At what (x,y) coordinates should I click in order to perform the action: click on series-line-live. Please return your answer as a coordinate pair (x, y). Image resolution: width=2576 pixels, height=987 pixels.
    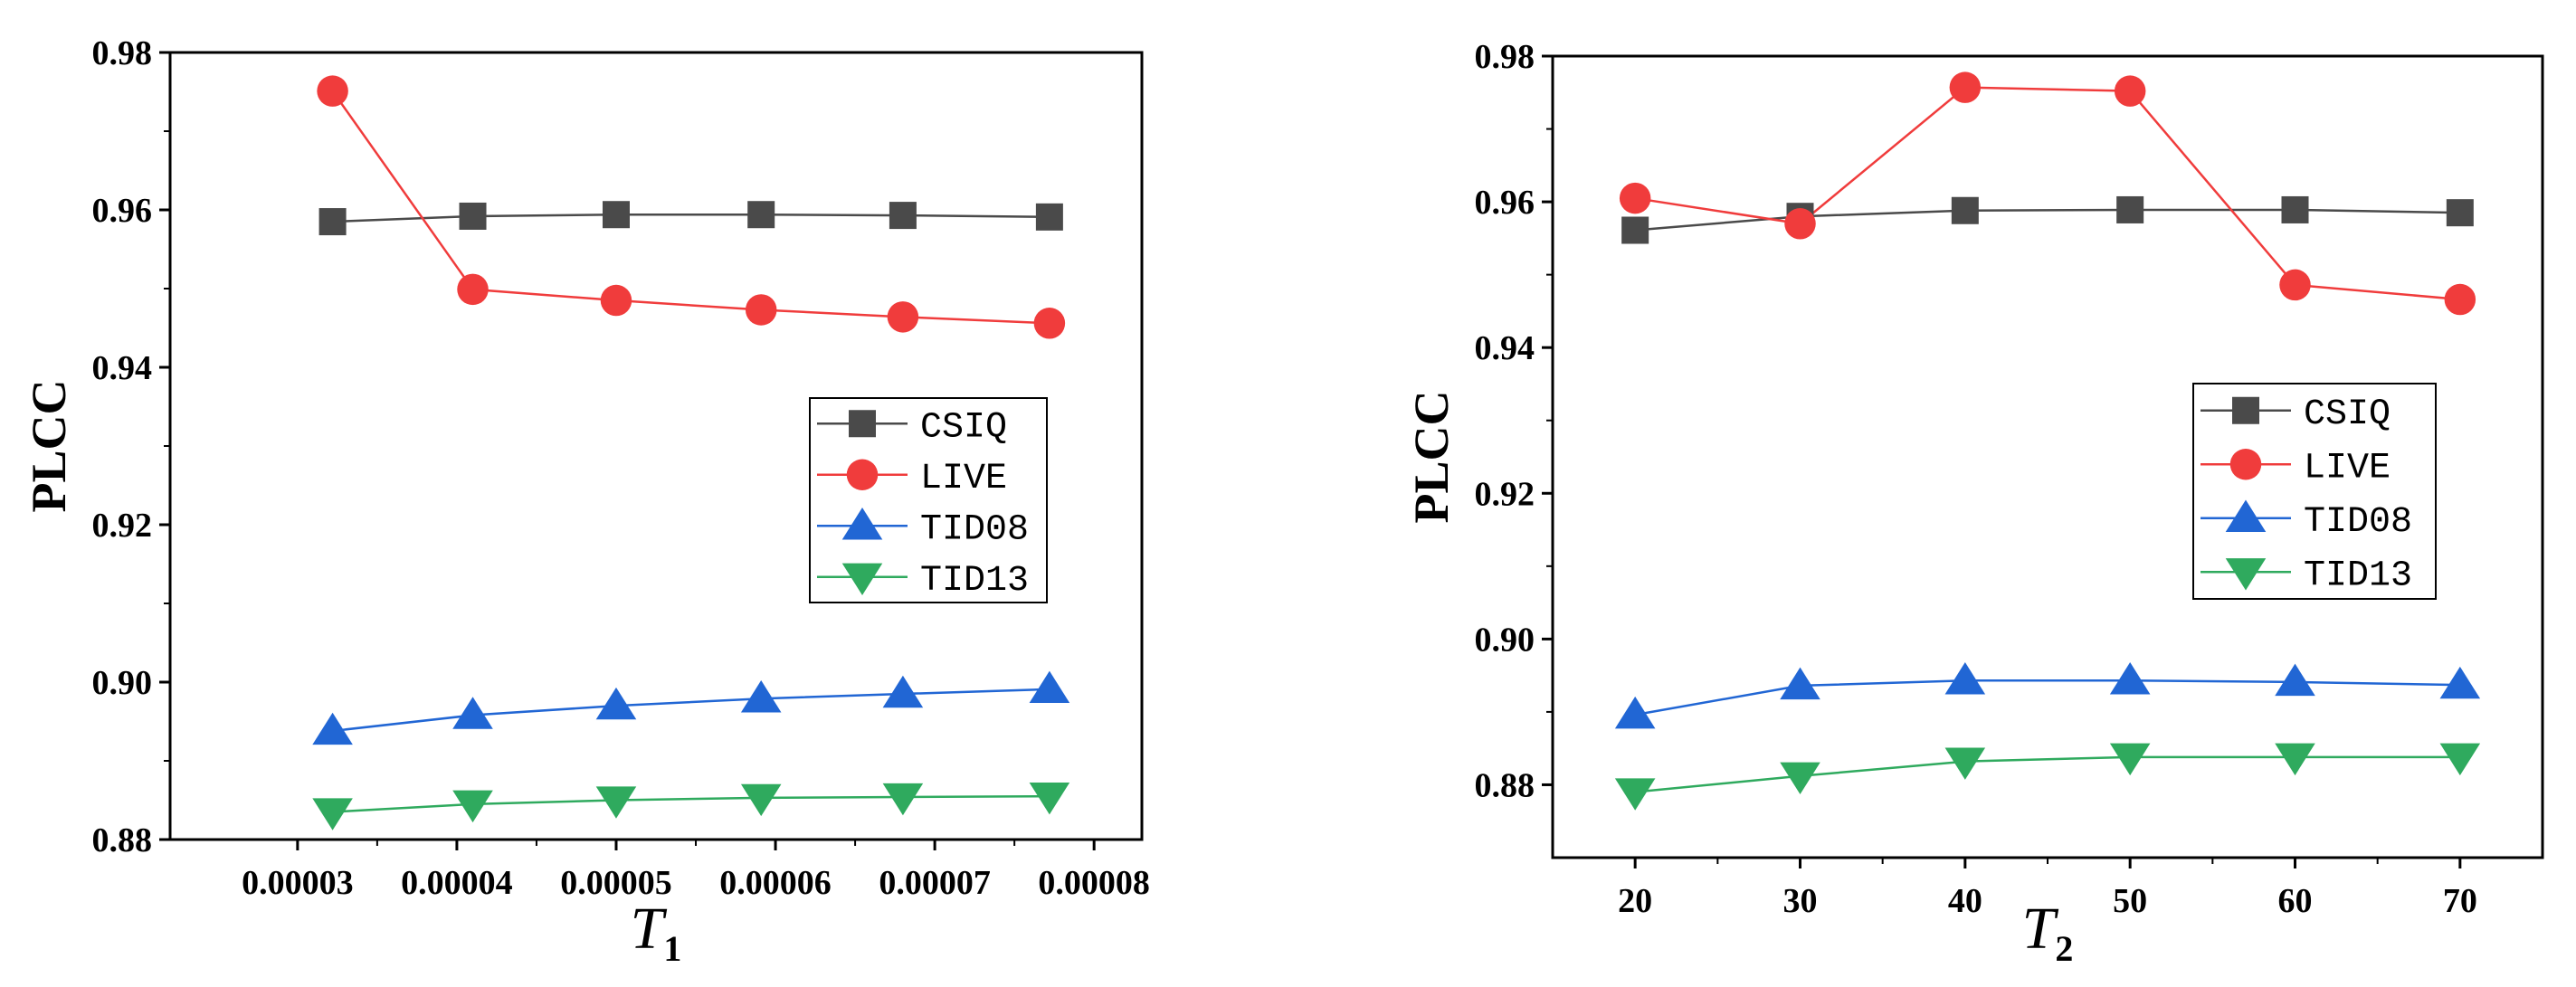
    Looking at the image, I should click on (2047, 193).